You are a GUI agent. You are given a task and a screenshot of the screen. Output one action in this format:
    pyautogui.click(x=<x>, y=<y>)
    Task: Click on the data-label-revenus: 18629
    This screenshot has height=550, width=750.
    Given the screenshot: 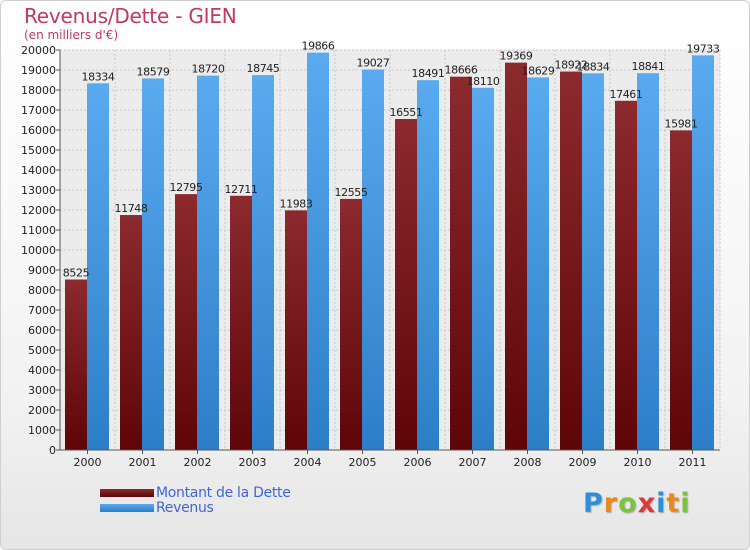 What is the action you would take?
    pyautogui.click(x=538, y=70)
    